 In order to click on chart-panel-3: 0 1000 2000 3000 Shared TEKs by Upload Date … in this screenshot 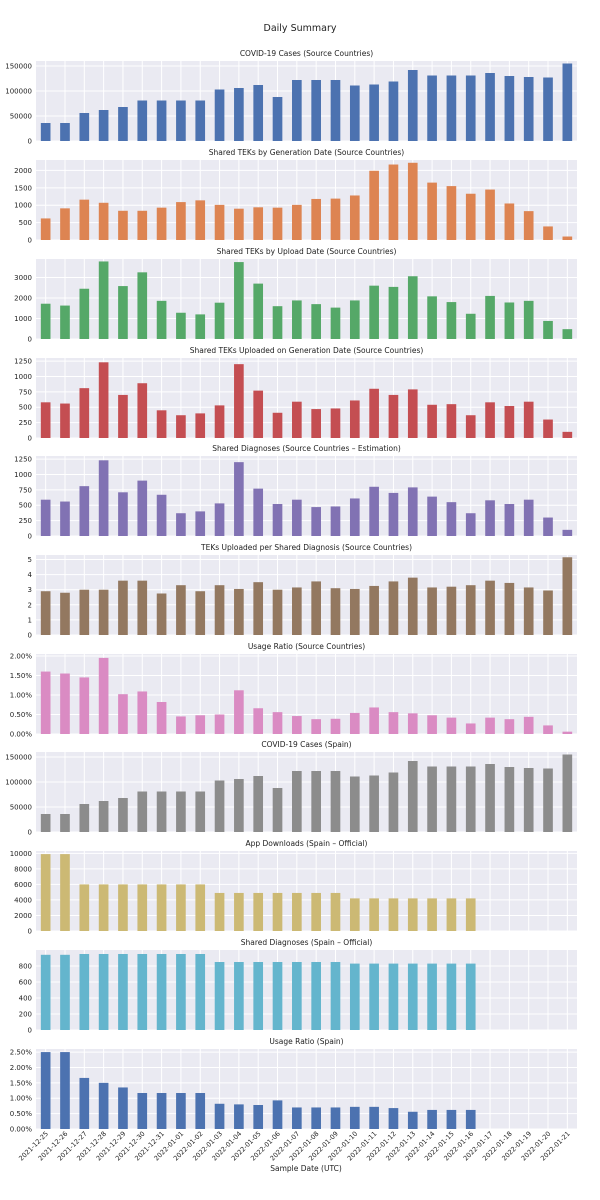, I will do `click(295, 295)`.